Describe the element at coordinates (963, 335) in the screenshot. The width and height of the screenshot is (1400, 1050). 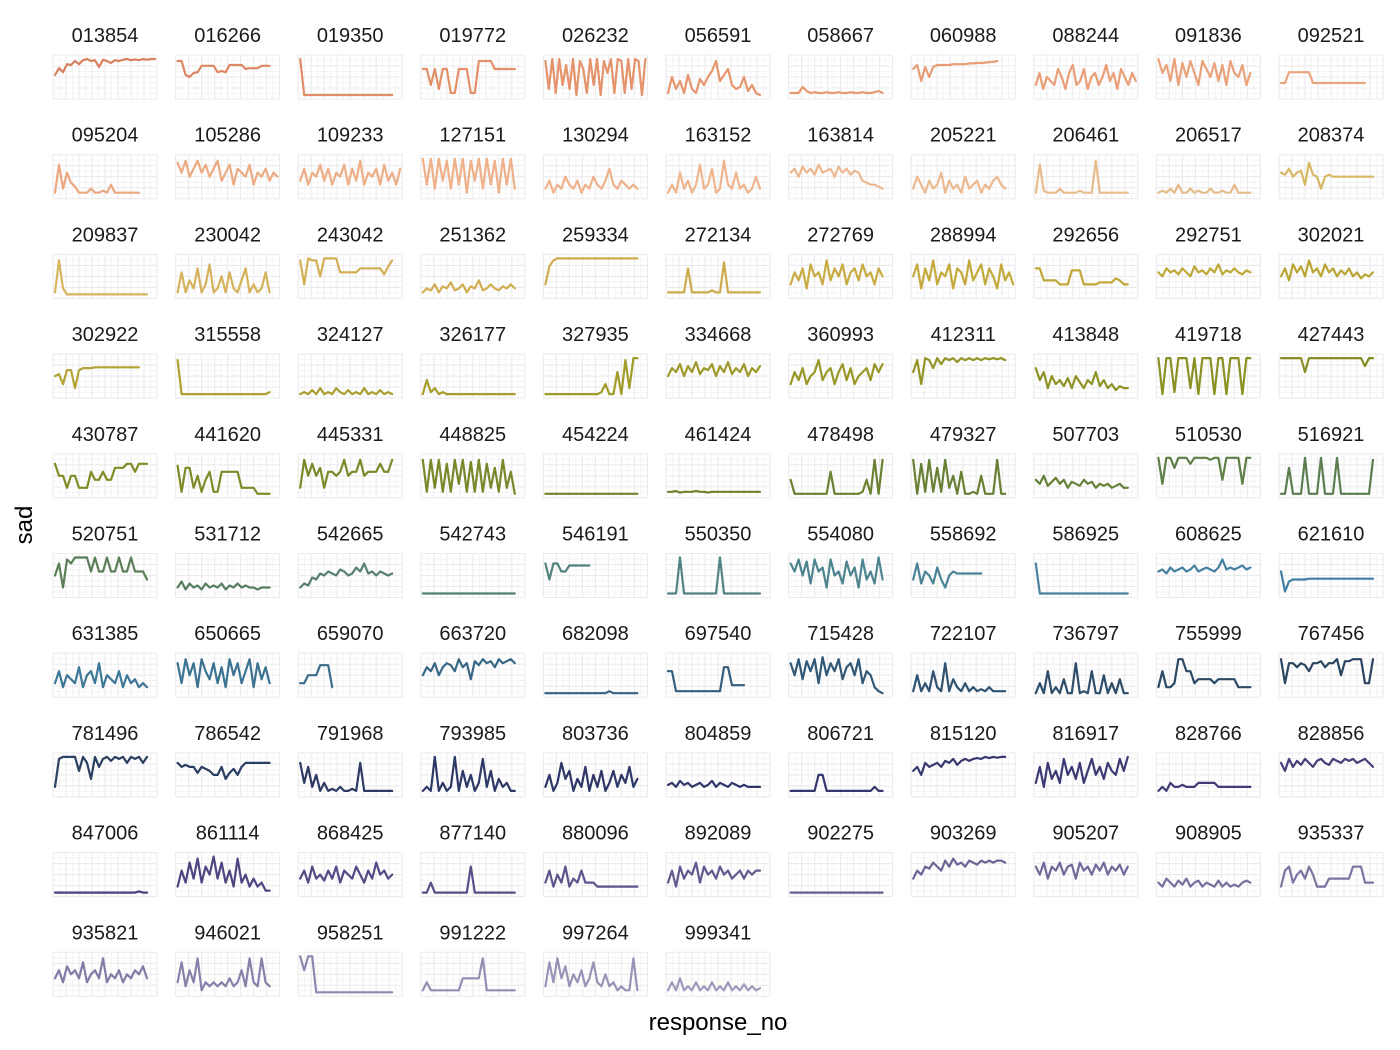
I see `facet-strip-label: 412311` at that location.